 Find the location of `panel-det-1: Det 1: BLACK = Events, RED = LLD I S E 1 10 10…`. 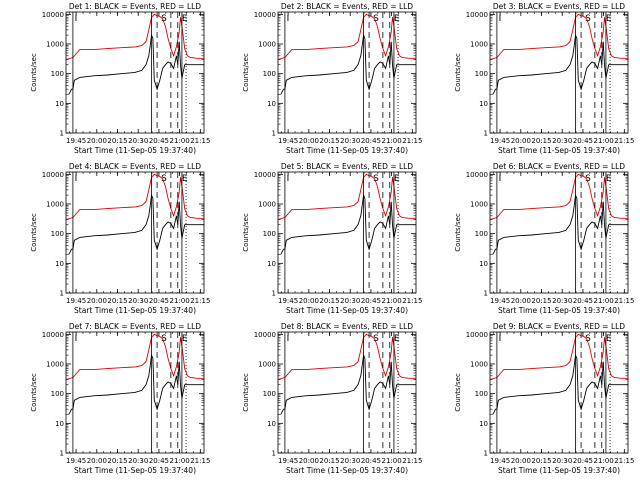

panel-det-1: Det 1: BLACK = Events, RED = LLD I S E 1 10 10… is located at coordinates (120, 78).